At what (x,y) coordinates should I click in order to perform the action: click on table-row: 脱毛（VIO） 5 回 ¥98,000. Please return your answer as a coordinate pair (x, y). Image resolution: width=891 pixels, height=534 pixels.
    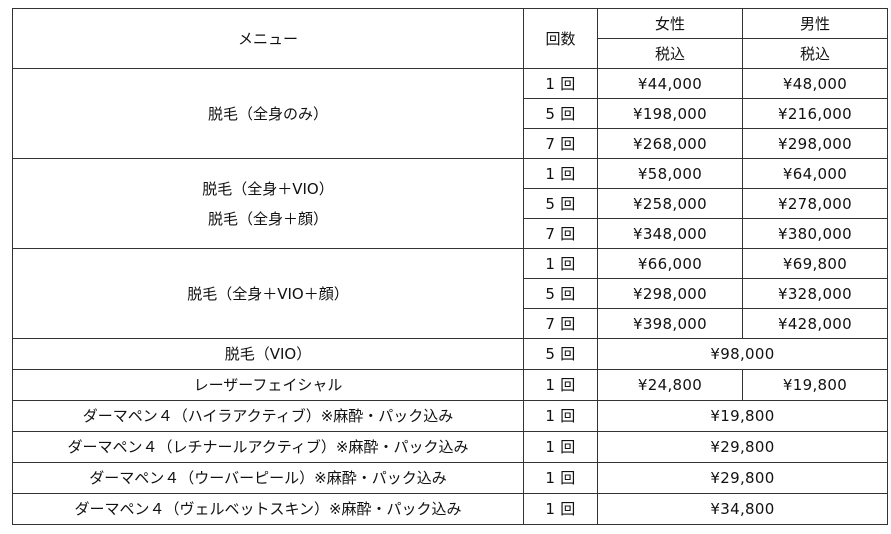
    Looking at the image, I should click on (450, 354).